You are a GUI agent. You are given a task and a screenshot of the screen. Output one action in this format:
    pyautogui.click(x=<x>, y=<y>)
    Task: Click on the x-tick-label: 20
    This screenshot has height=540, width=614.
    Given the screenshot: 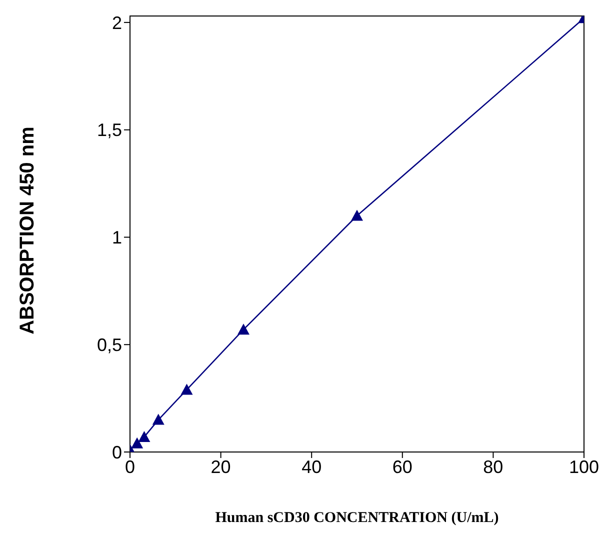 What is the action you would take?
    pyautogui.click(x=220, y=466)
    